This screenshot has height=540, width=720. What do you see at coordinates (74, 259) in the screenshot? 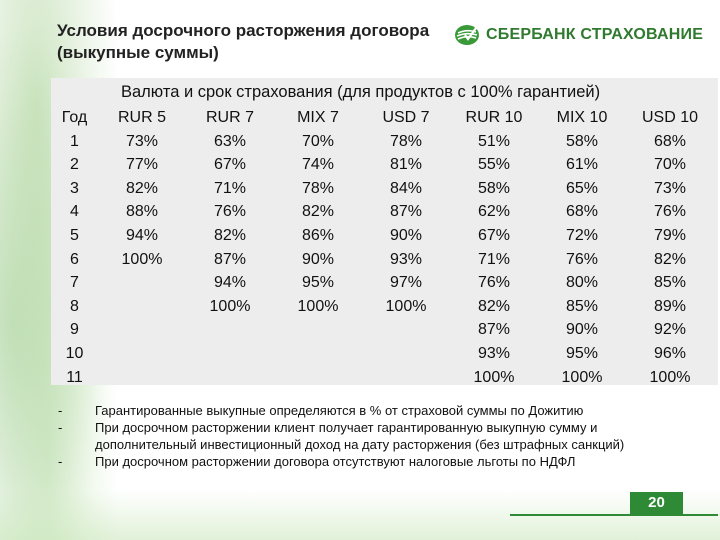
I see `year-cell: 6` at bounding box center [74, 259].